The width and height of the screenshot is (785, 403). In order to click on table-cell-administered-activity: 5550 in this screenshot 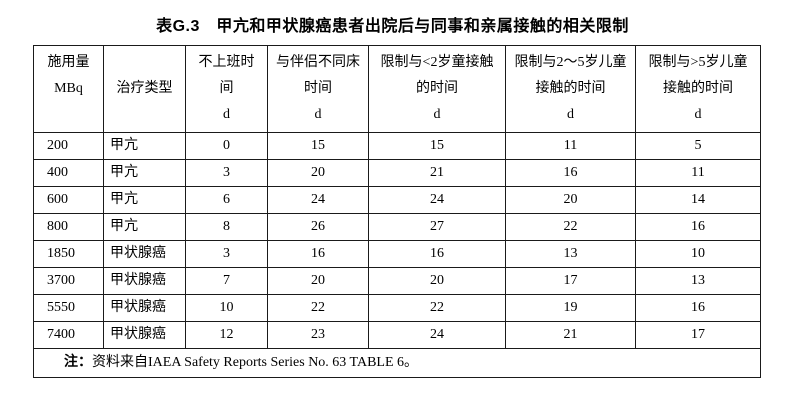, I will do `click(68, 308)`.